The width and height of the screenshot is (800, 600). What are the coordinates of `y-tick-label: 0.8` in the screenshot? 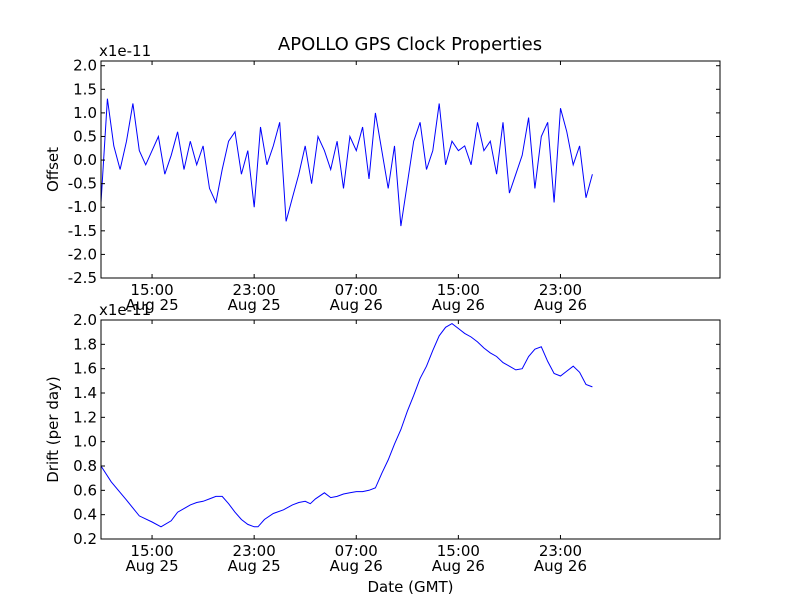 It's located at (85, 466).